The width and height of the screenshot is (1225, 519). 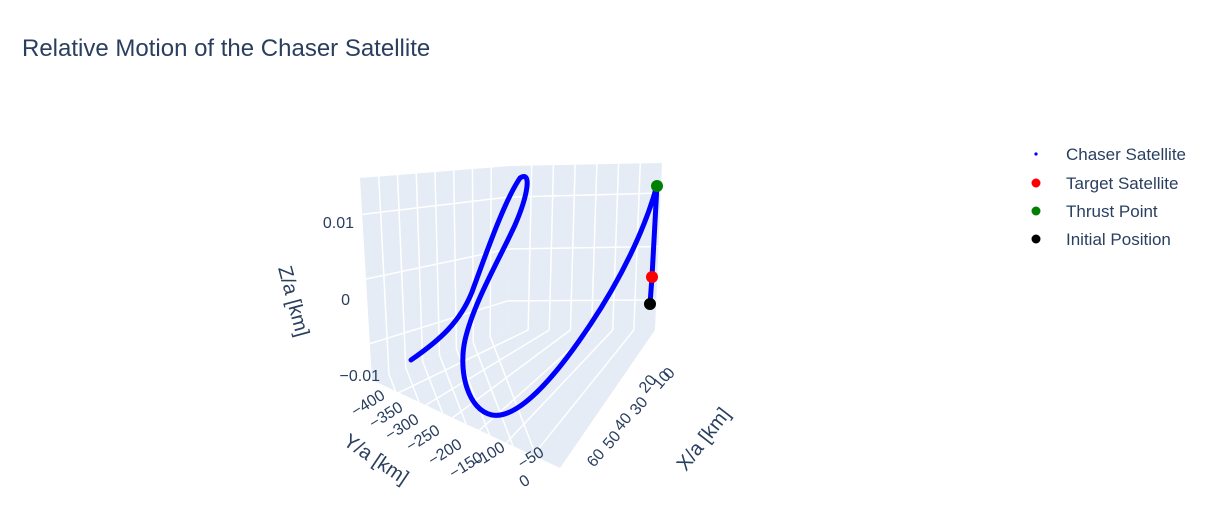 What do you see at coordinates (338, 223) in the screenshot?
I see `z-tick-label: 0.01` at bounding box center [338, 223].